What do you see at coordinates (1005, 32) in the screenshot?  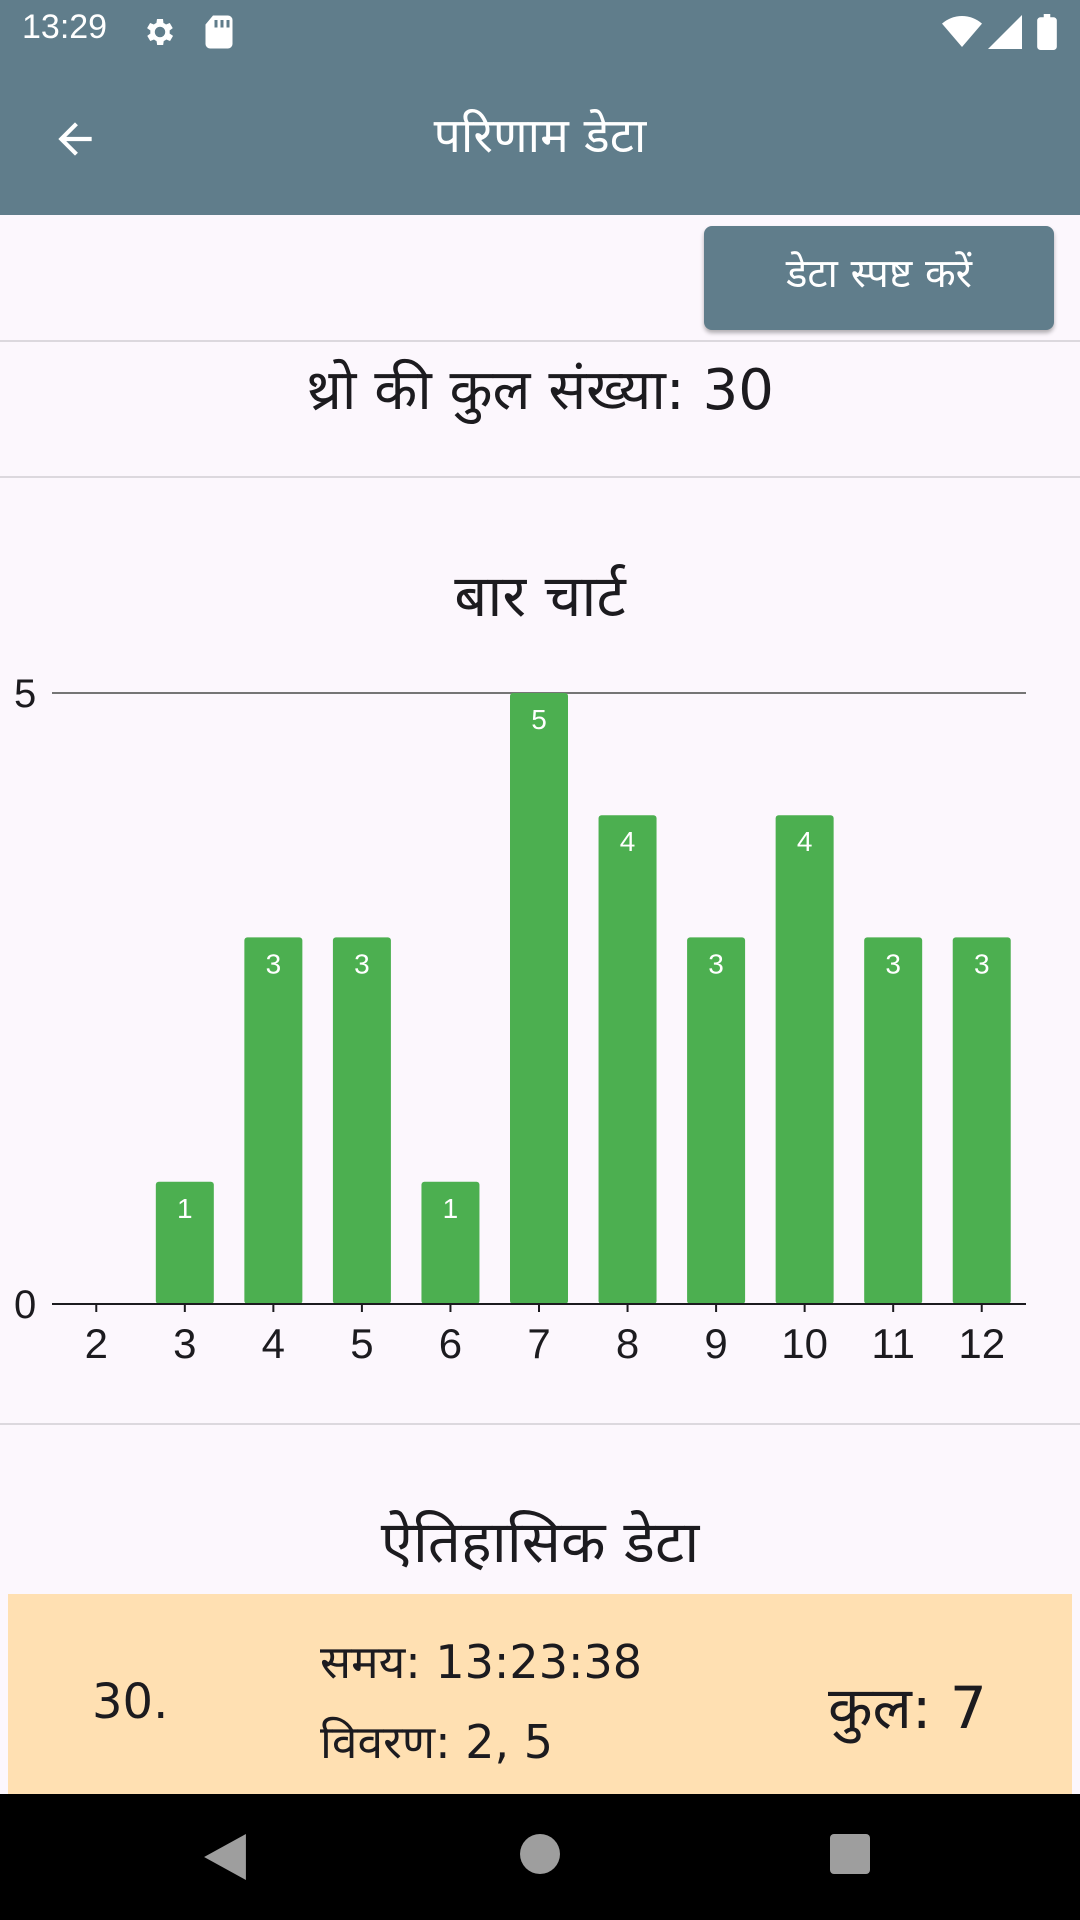 I see `signal-icon` at bounding box center [1005, 32].